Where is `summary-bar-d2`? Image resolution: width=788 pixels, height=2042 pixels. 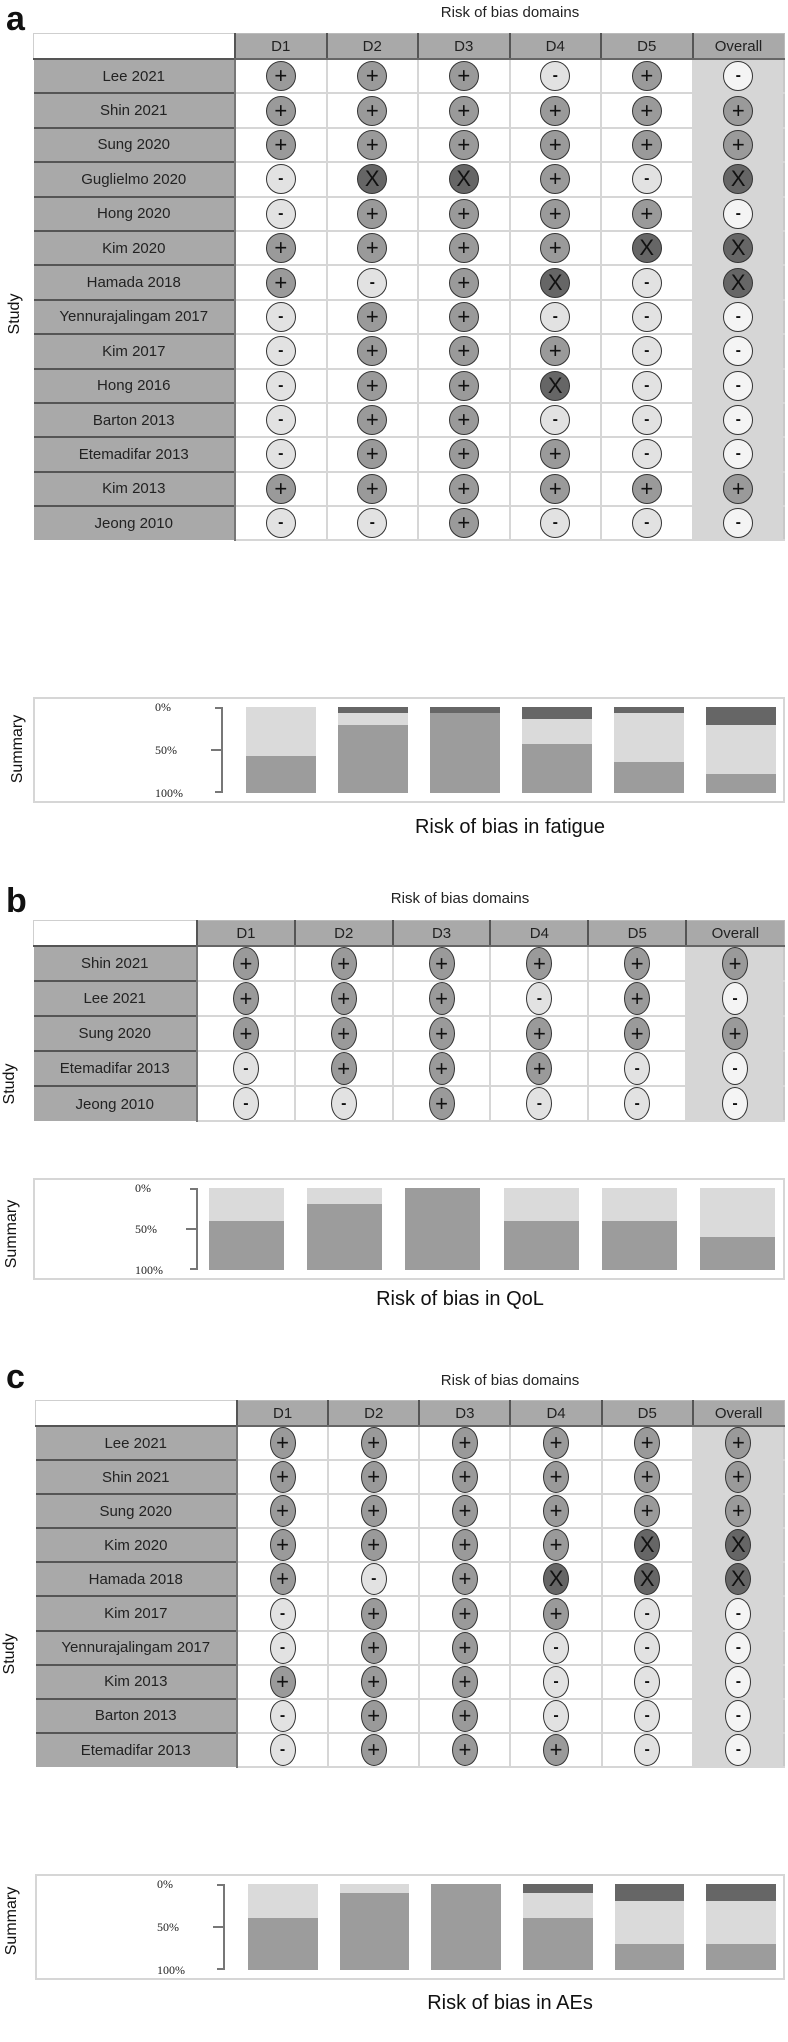 summary-bar-d2 is located at coordinates (344, 1229).